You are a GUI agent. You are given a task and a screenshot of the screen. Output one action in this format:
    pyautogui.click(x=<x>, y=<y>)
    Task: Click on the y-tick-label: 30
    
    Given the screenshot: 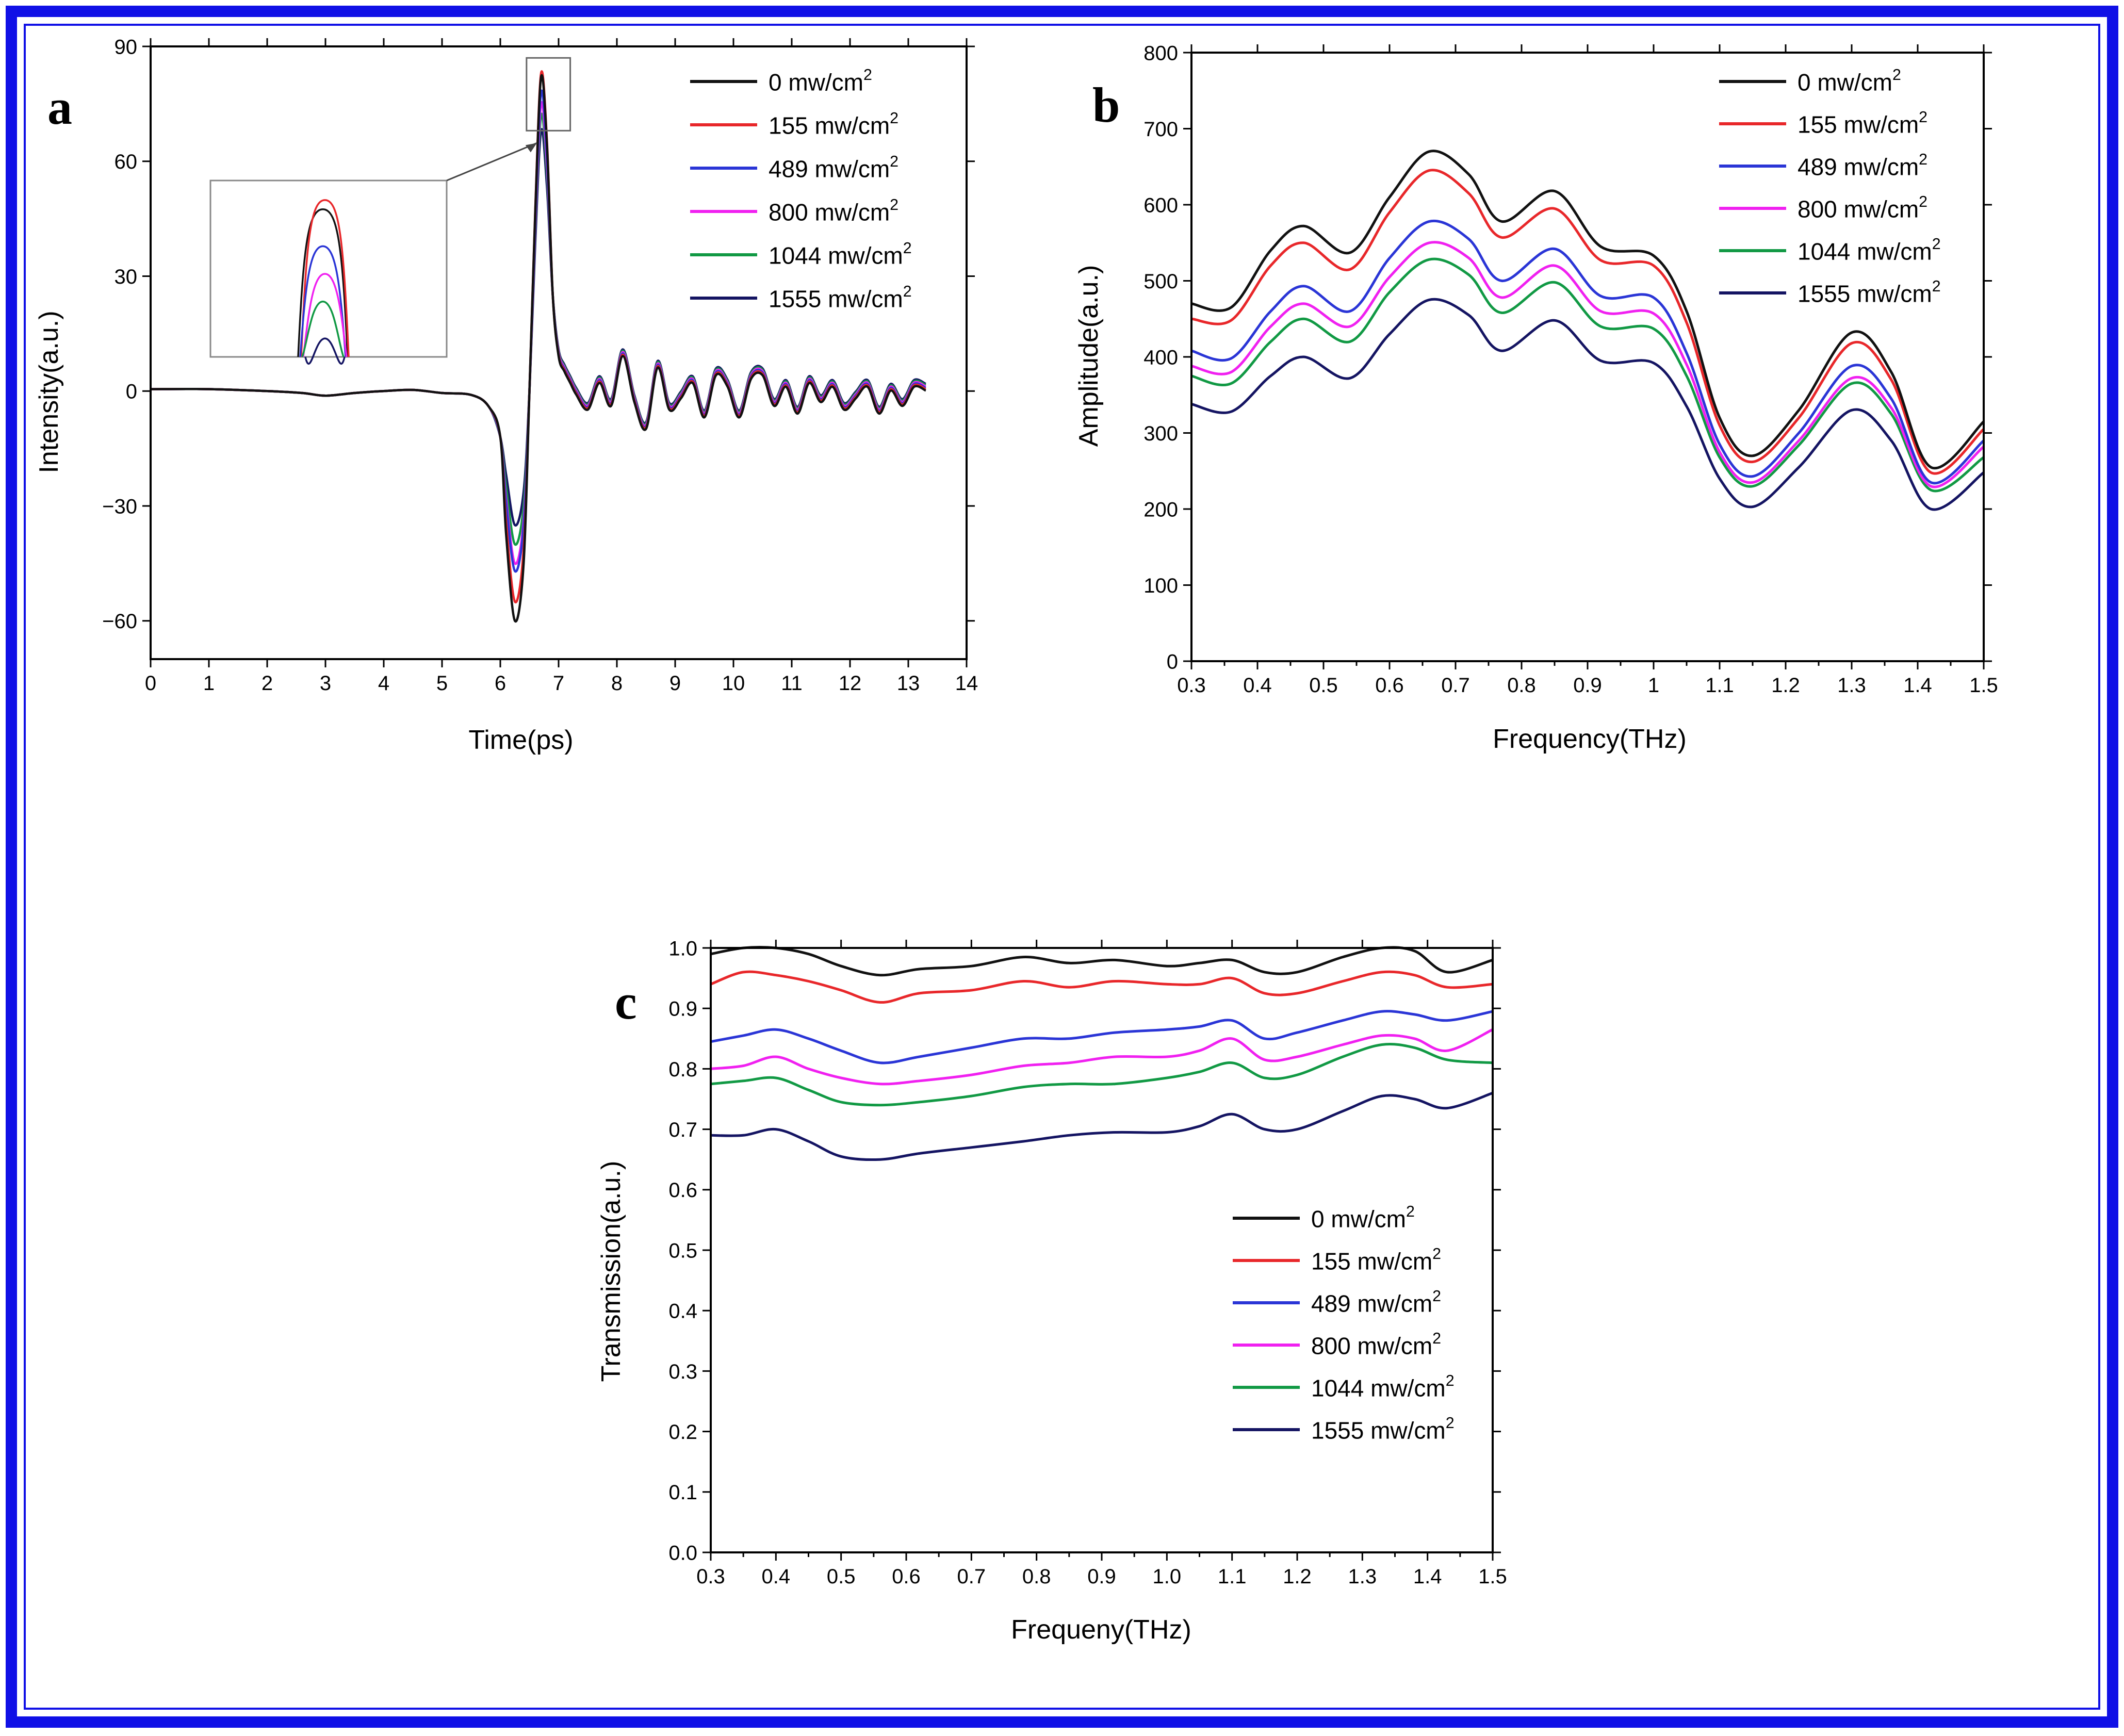 What is the action you would take?
    pyautogui.click(x=126, y=277)
    